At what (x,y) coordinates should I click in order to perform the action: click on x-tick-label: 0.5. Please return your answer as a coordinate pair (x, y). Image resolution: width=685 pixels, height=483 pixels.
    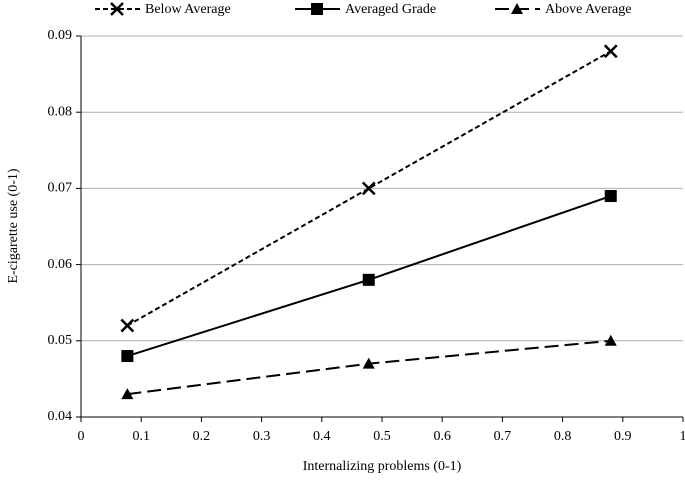
    Looking at the image, I should click on (382, 436).